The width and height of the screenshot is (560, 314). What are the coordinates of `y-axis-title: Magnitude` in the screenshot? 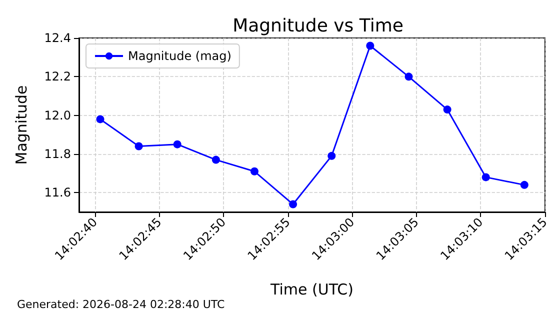 It's located at (21, 125).